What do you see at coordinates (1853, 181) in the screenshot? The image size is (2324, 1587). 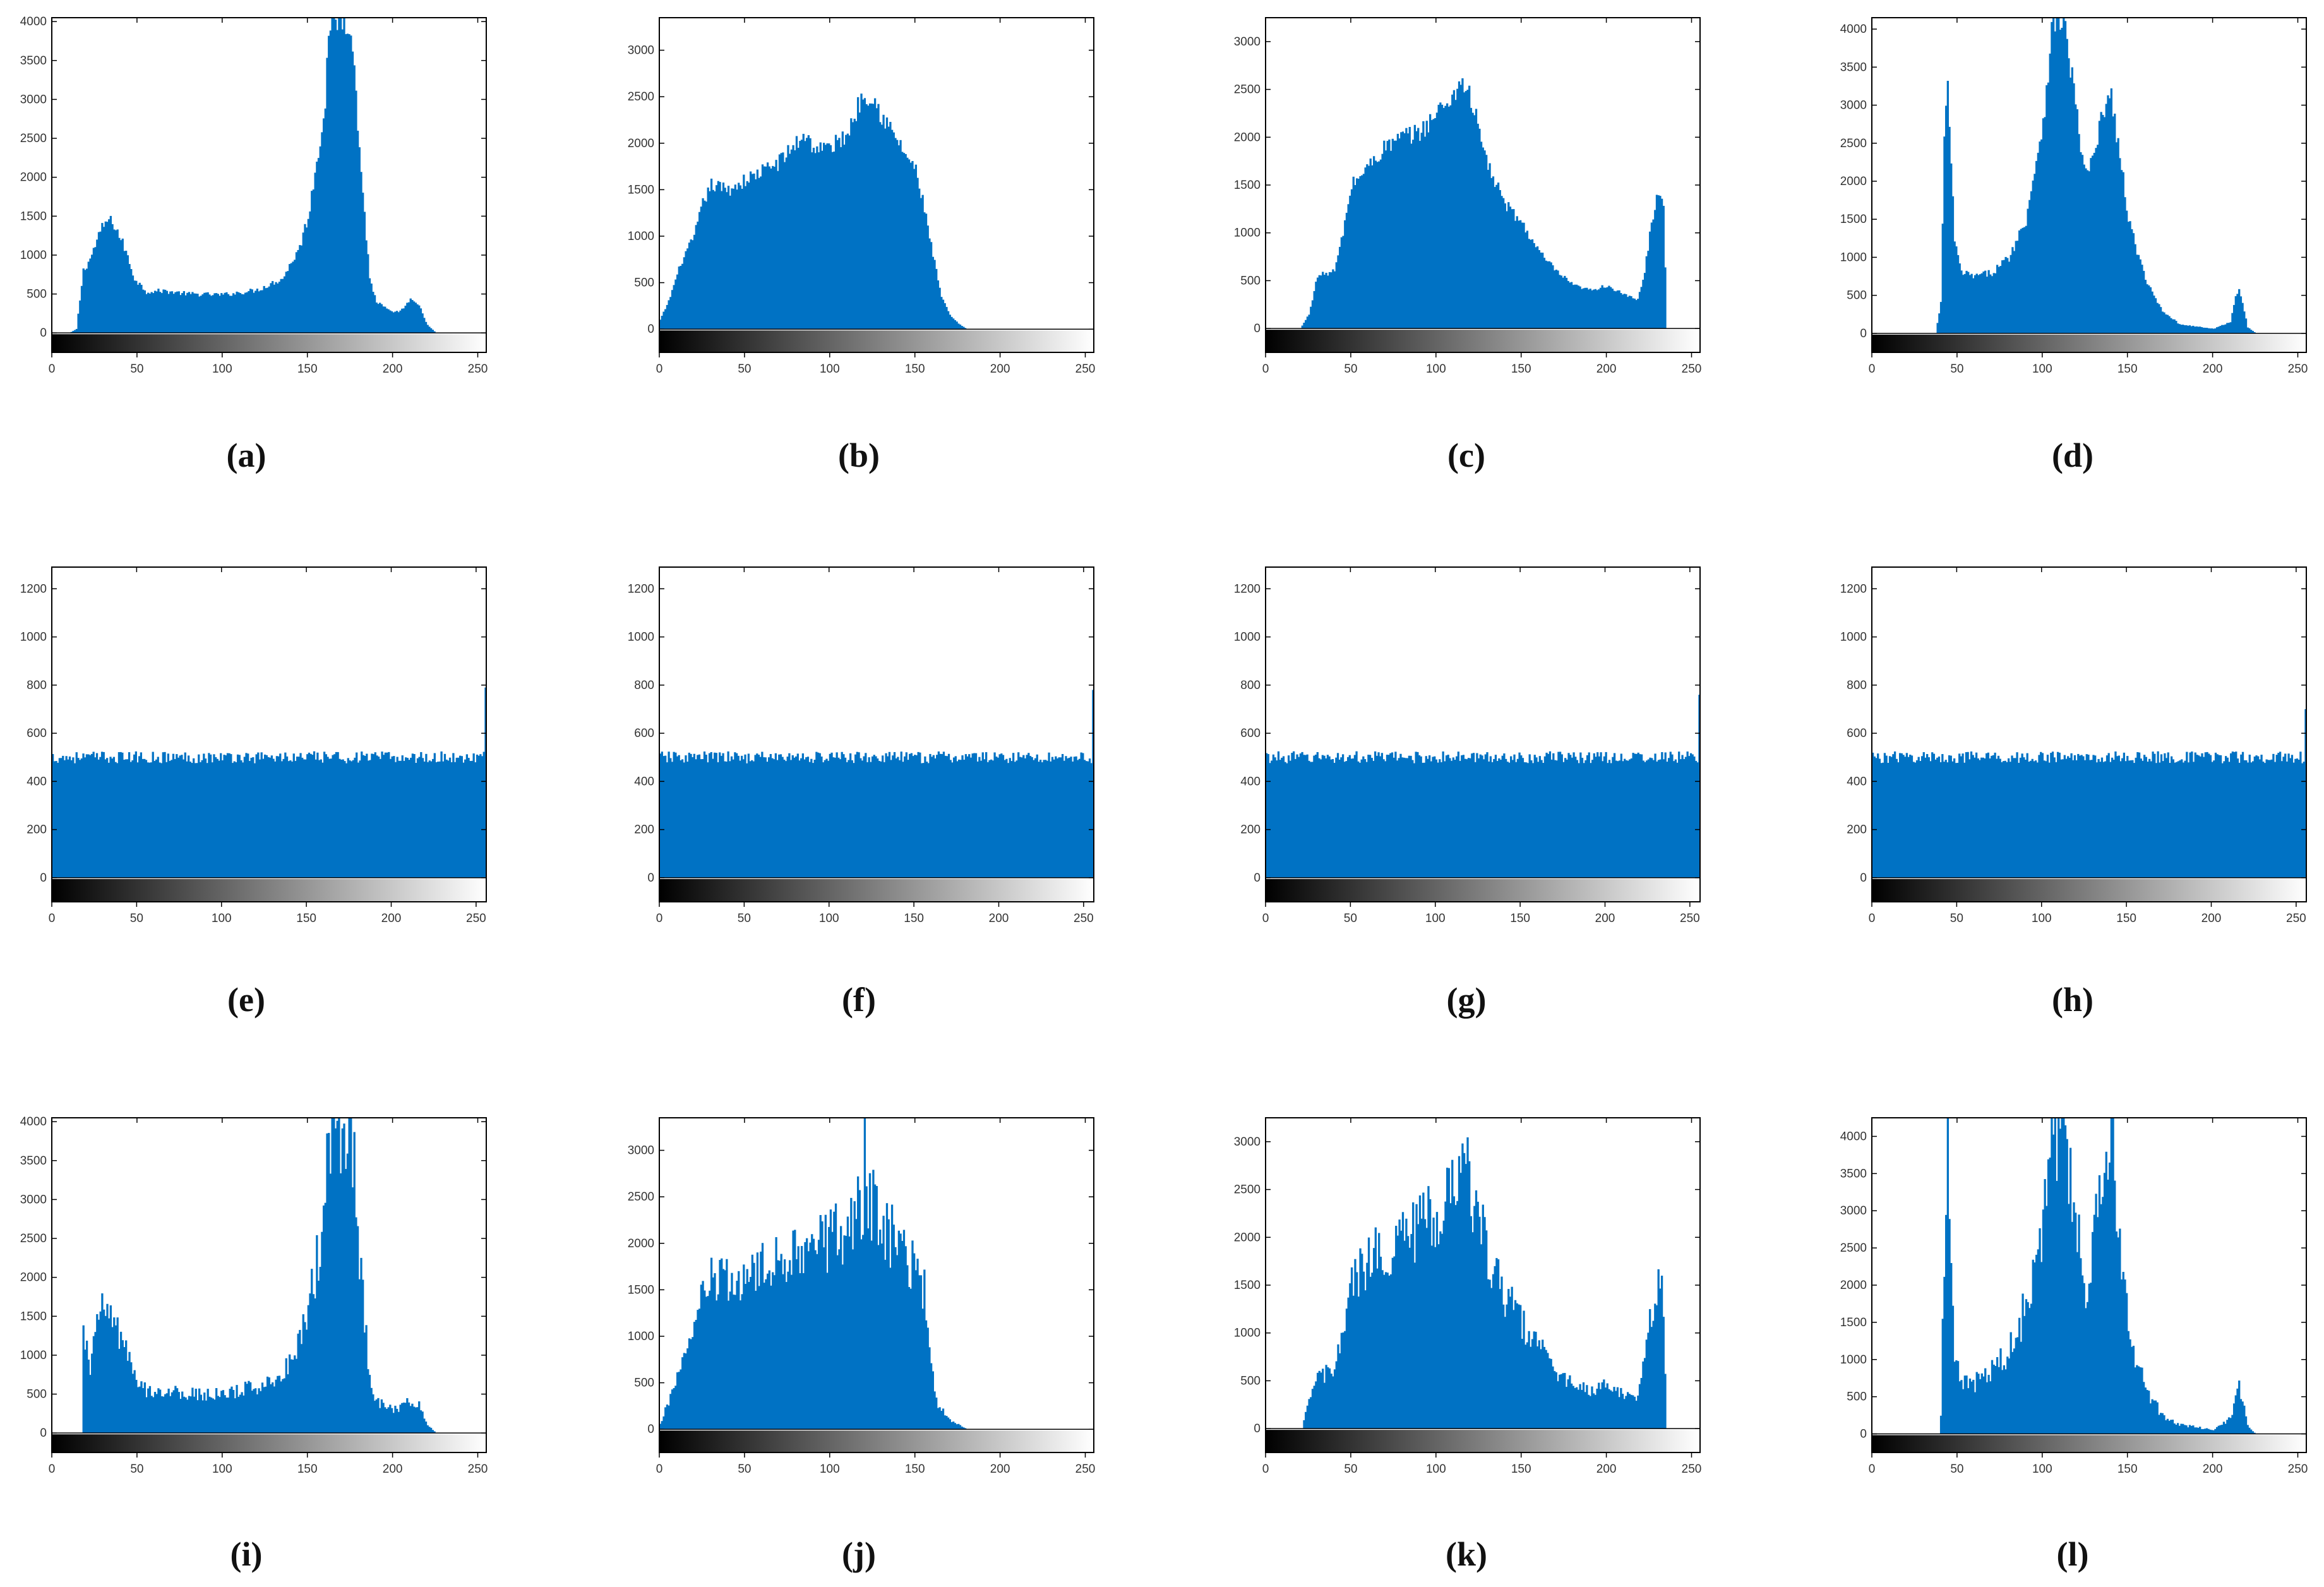 I see `y-tick-label: 2000` at bounding box center [1853, 181].